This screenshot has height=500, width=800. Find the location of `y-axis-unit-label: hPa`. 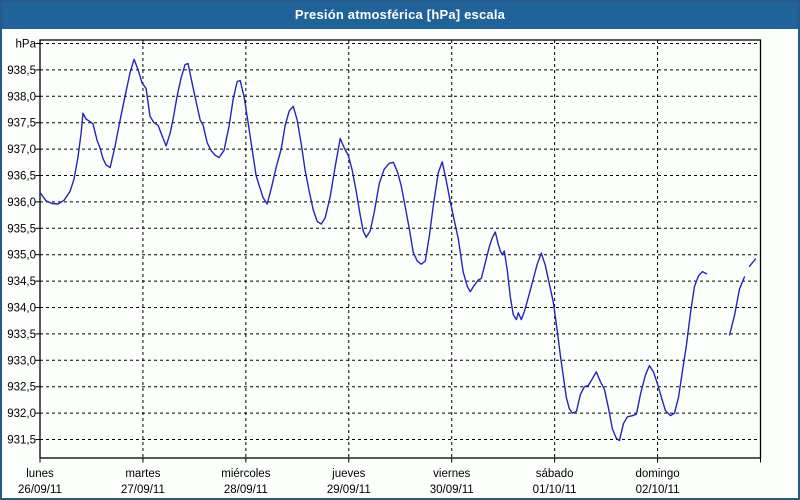

y-axis-unit-label: hPa is located at coordinates (26, 45).